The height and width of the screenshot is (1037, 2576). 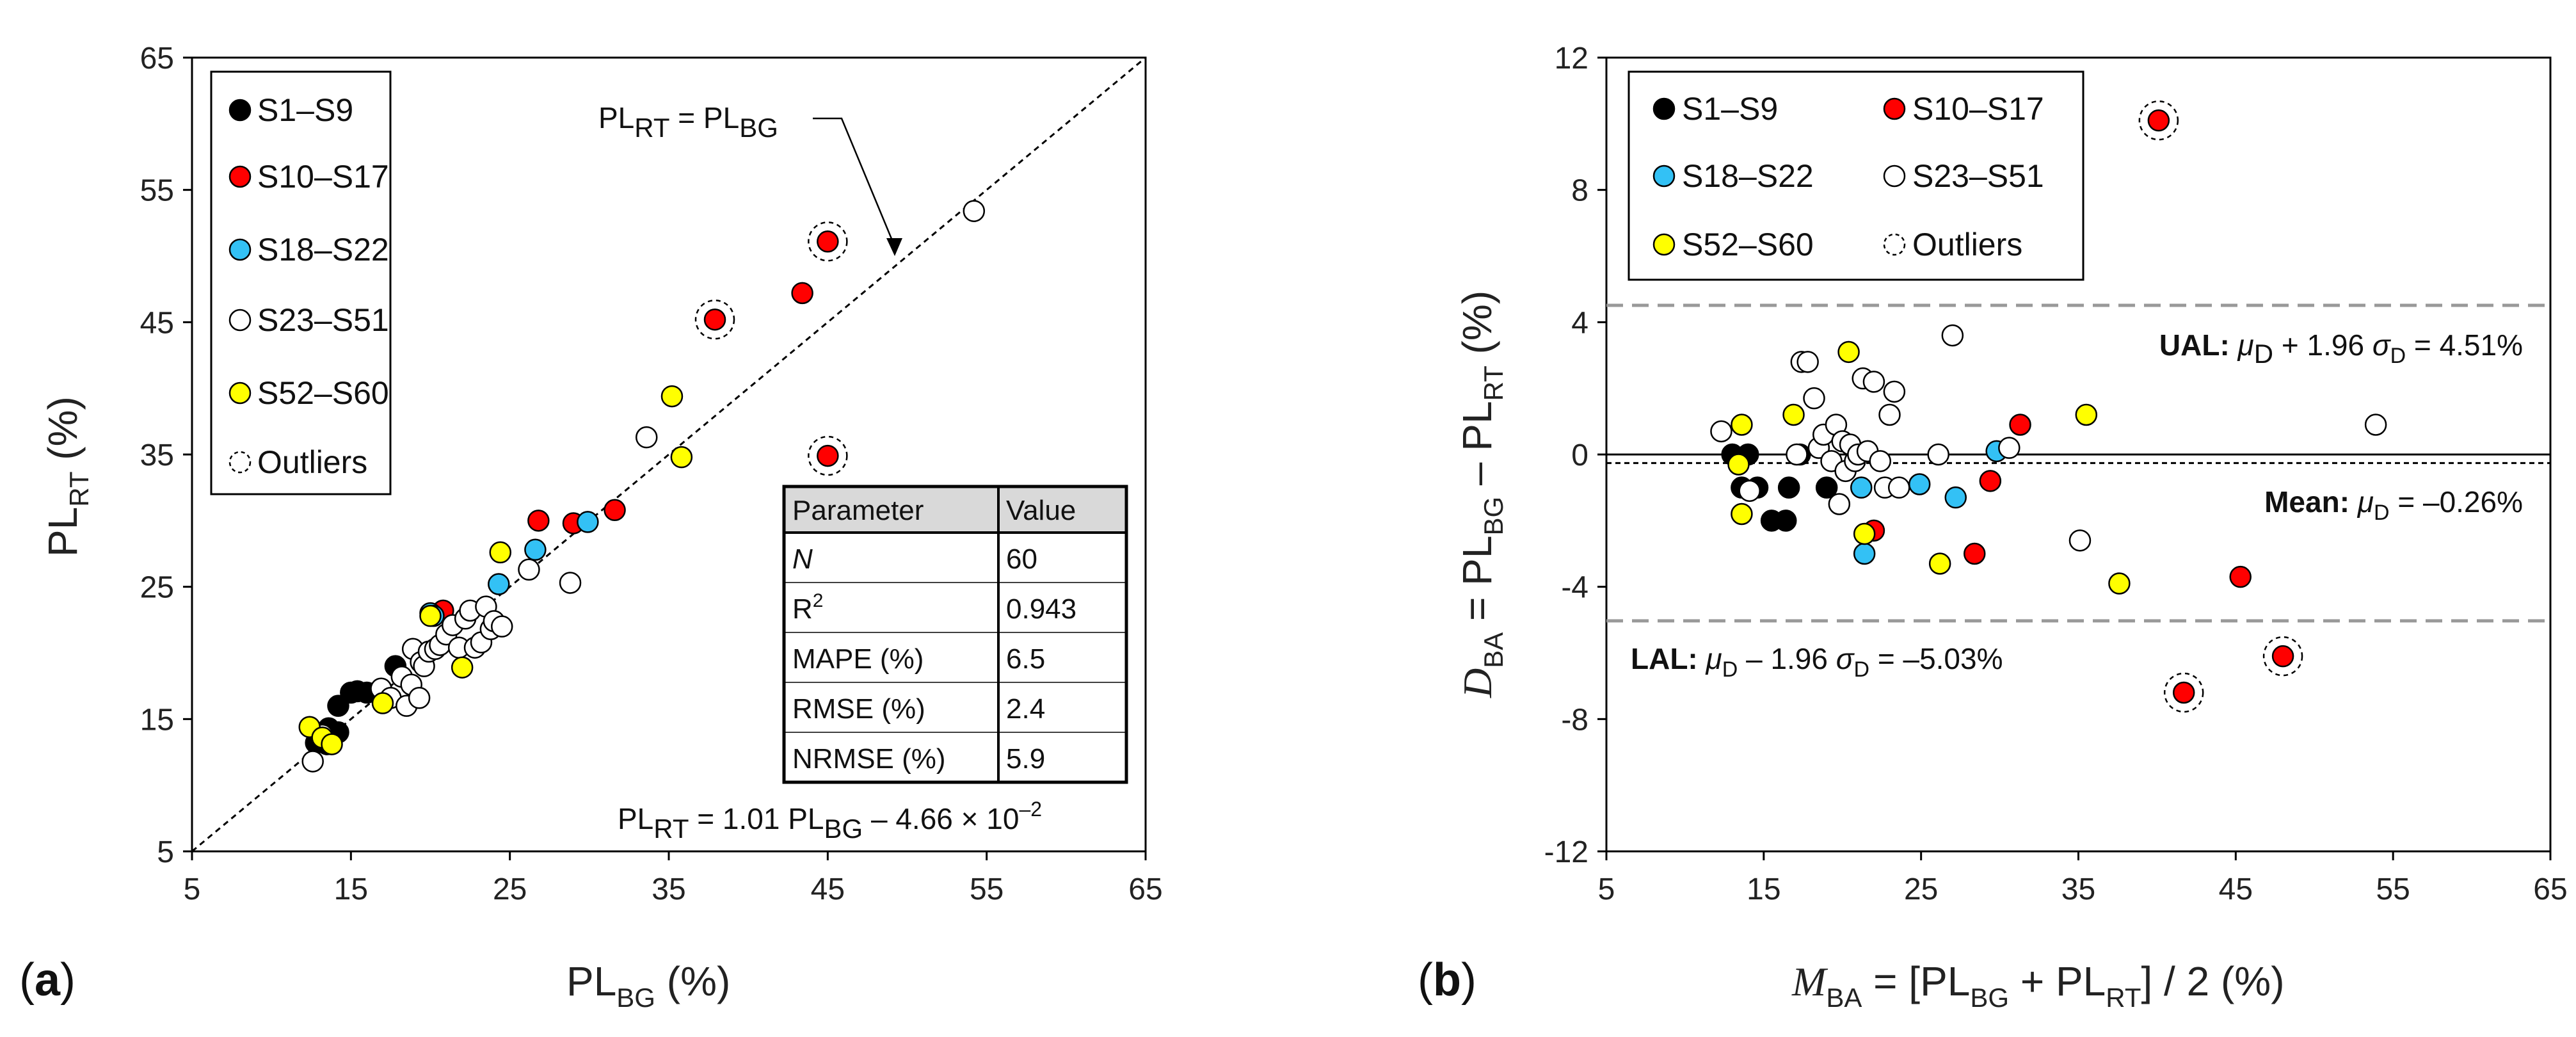 I want to click on stats-table-header-bg, so click(x=955, y=509).